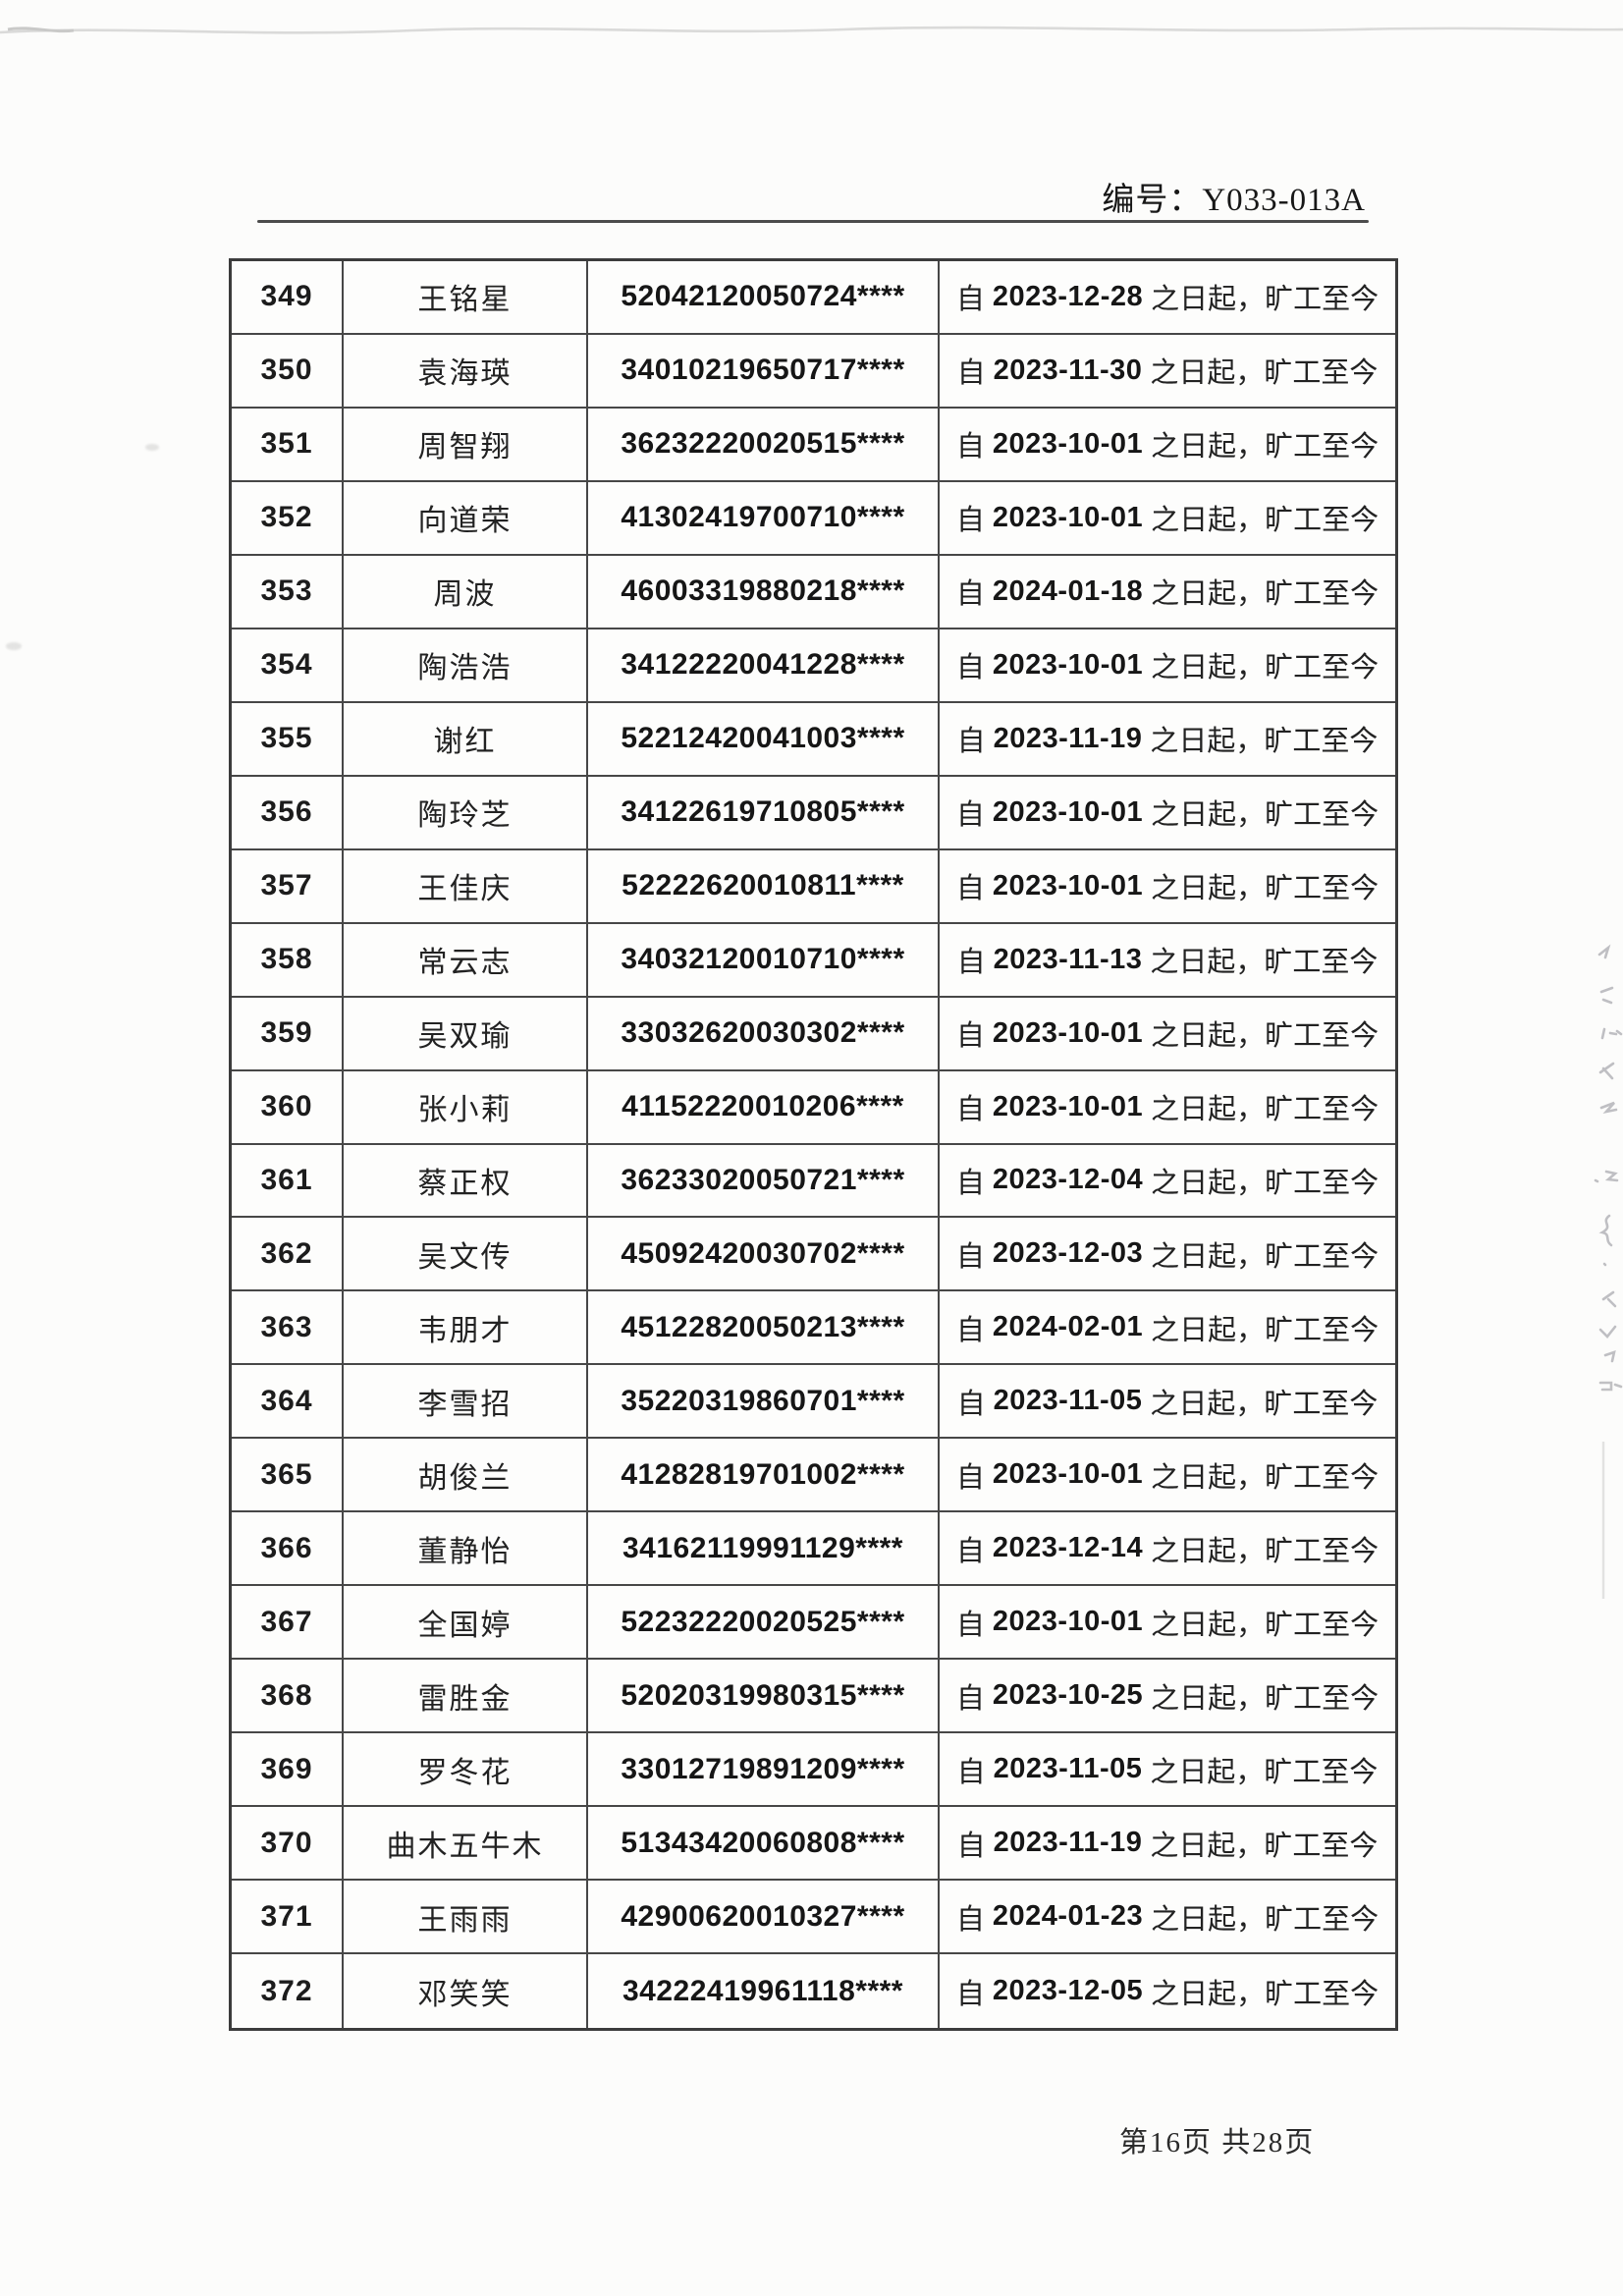  Describe the element at coordinates (466, 1991) in the screenshot. I see `cell-employee-name: 邓笑笑` at that location.